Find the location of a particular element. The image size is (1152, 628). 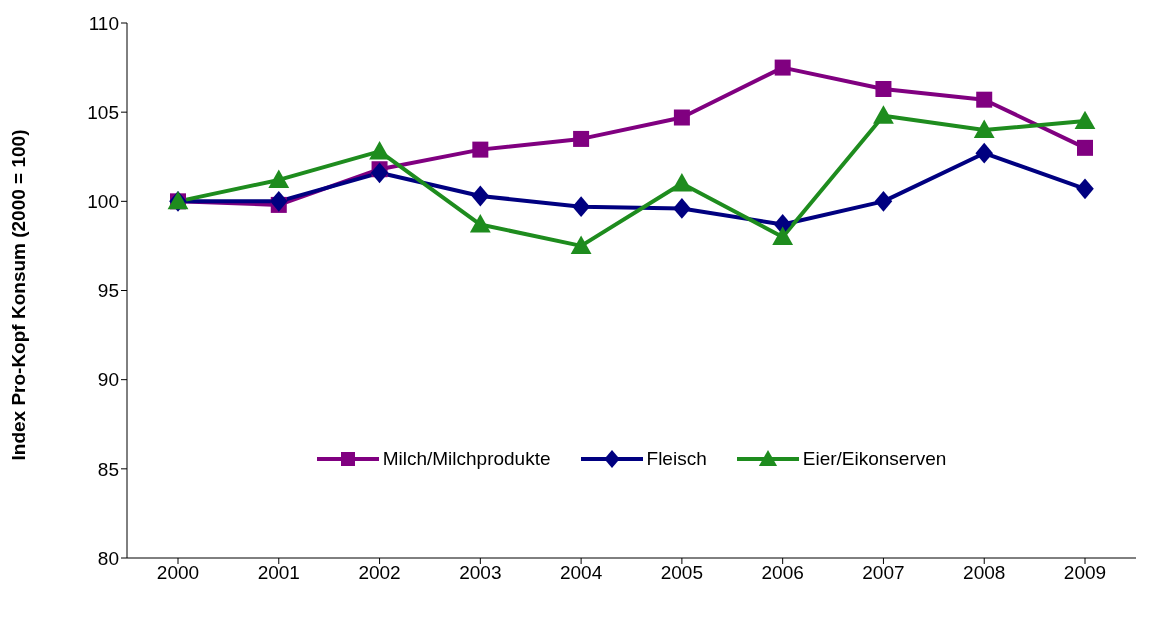

y-tick-label: 80 is located at coordinates (108, 558).